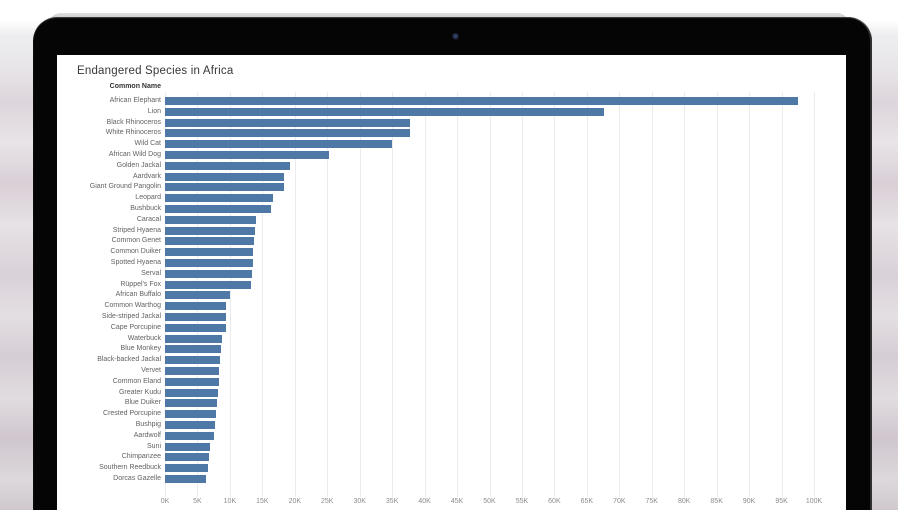 The width and height of the screenshot is (898, 510). What do you see at coordinates (165, 501) in the screenshot?
I see `x-axis-tick-label: 0K` at bounding box center [165, 501].